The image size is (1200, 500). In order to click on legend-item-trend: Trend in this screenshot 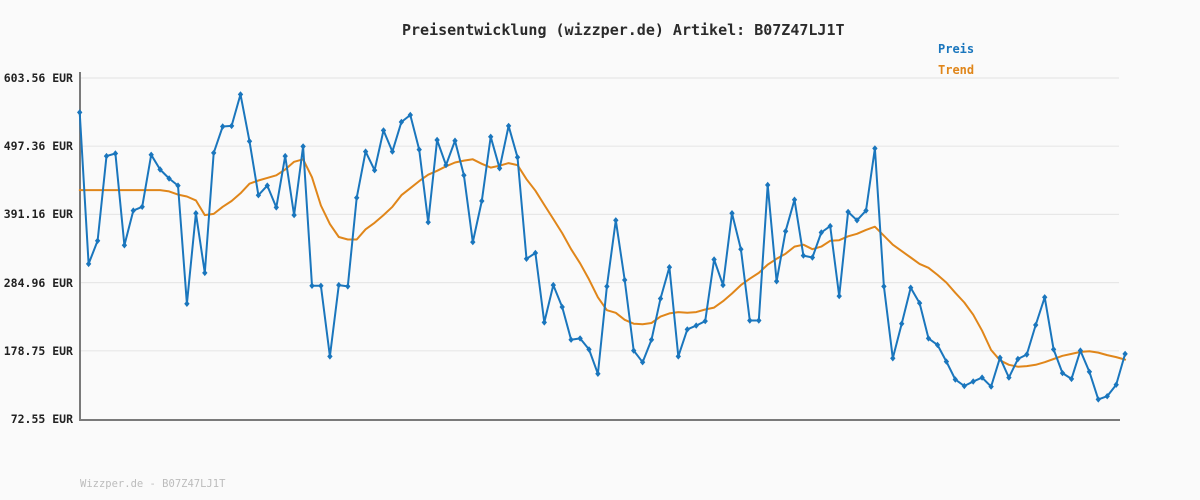, I will do `click(956, 70)`.